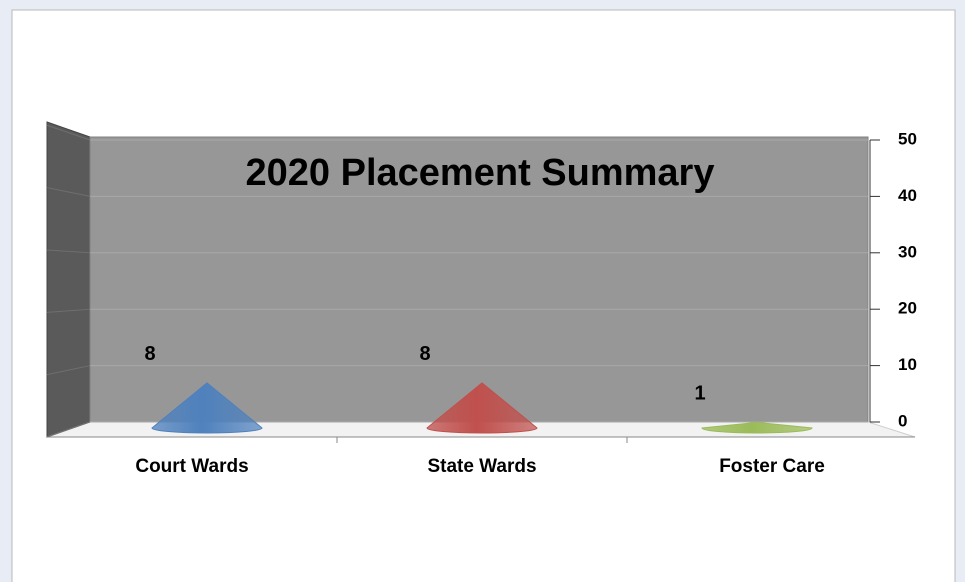  Describe the element at coordinates (907, 308) in the screenshot. I see `y-tick-label: 20` at that location.